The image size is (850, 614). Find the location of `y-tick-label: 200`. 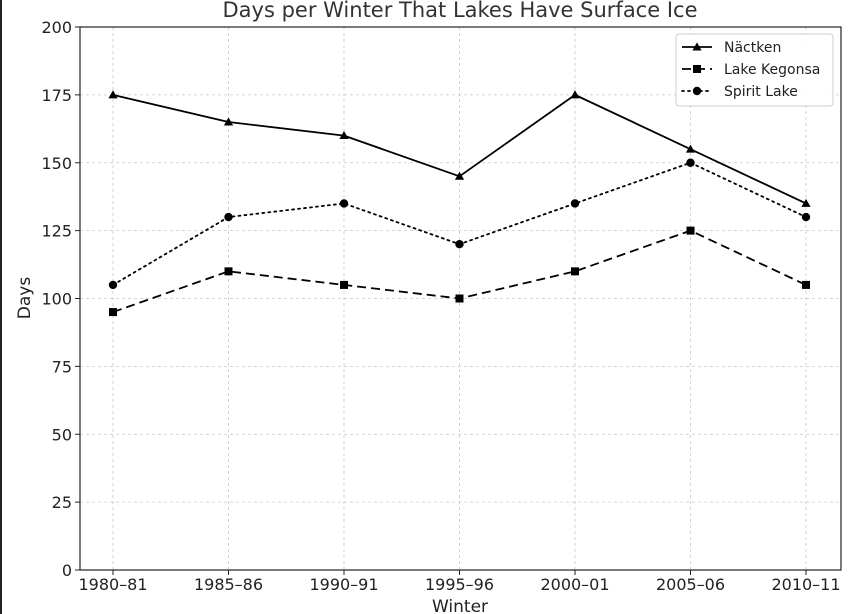

y-tick-label: 200 is located at coordinates (56, 27).